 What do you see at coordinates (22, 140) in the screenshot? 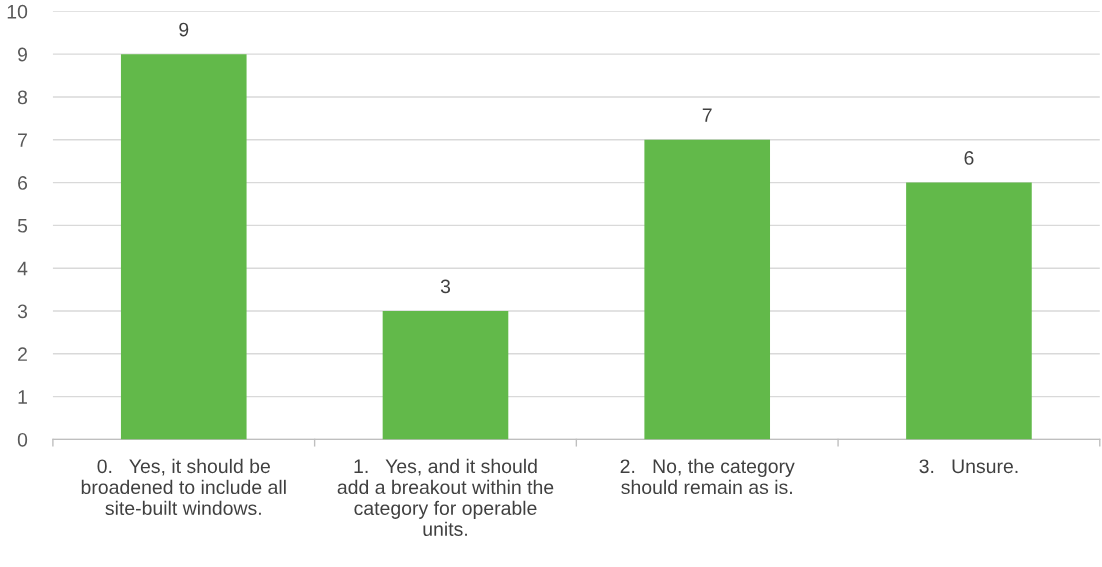
I see `y-tick-label: 7` at bounding box center [22, 140].